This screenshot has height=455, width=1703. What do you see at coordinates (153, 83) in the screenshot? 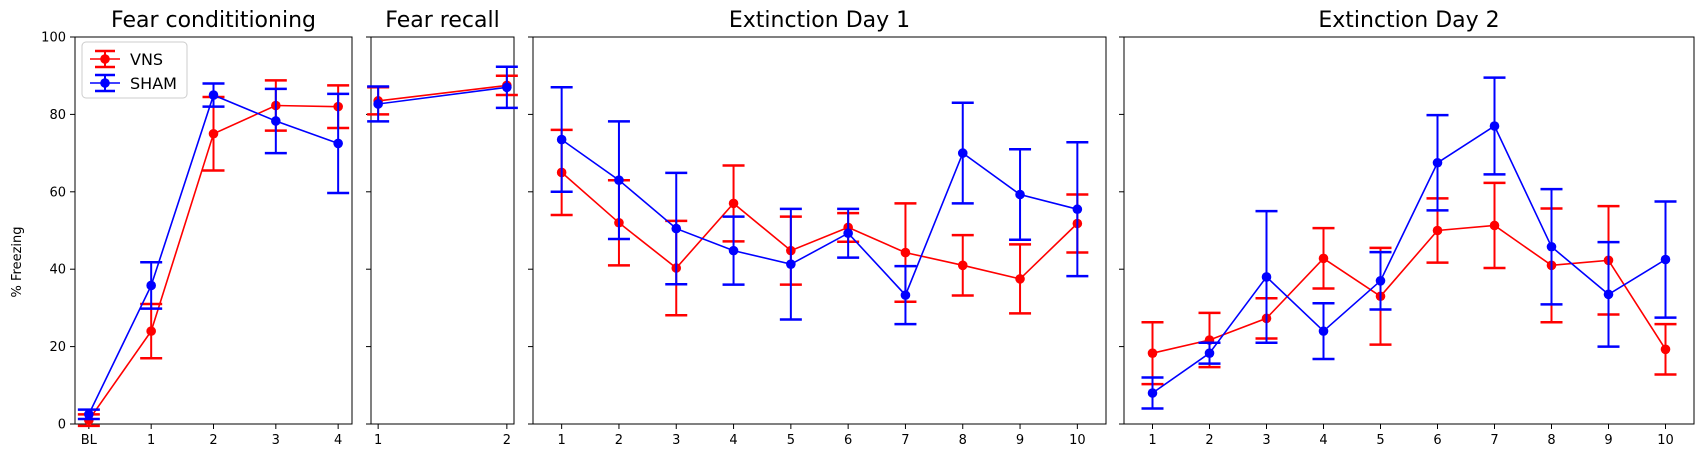
I see `legend-label: SHAM` at bounding box center [153, 83].